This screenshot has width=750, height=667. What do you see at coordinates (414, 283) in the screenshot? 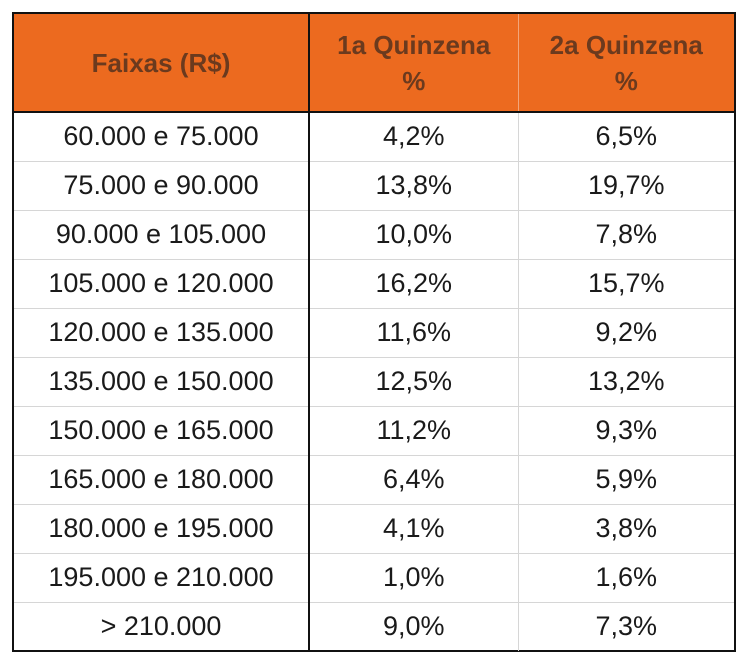
I see `cell-1a-quinzena: 16,2%` at bounding box center [414, 283].